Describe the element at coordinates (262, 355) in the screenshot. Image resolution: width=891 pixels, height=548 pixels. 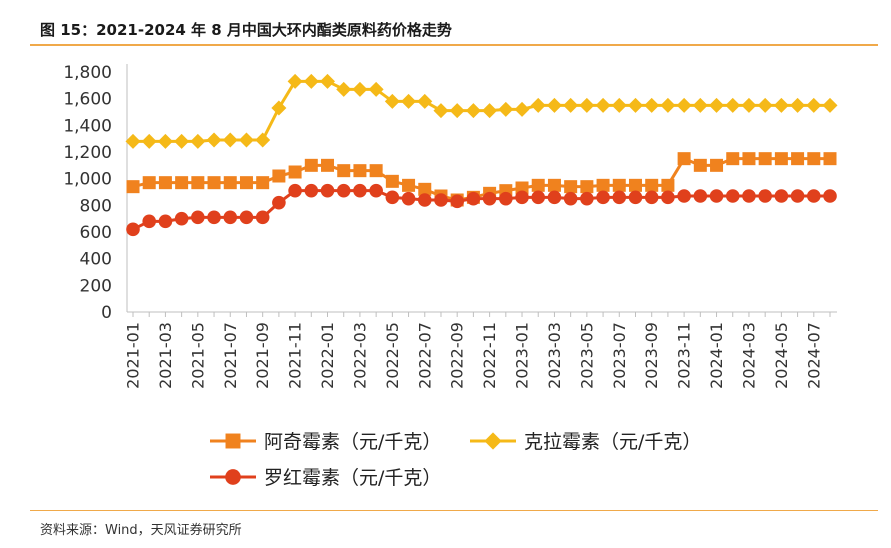
I see `x-tick-label: 2021-09` at that location.